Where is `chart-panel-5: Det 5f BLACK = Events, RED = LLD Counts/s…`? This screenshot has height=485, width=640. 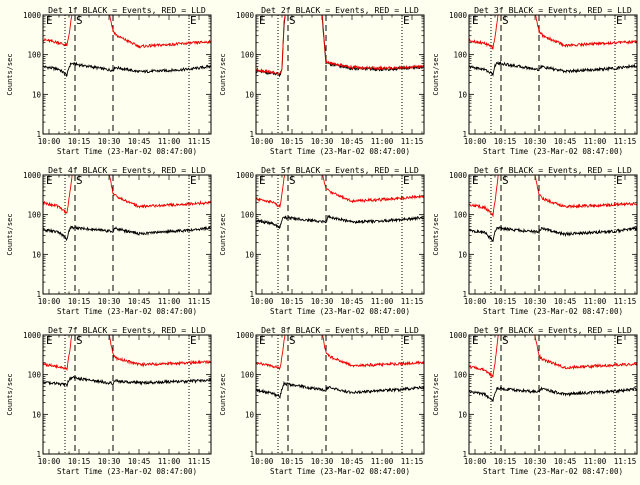
chart-panel-5: Det 5f BLACK = Events, RED = LLD Counts/s… is located at coordinates (322, 240).